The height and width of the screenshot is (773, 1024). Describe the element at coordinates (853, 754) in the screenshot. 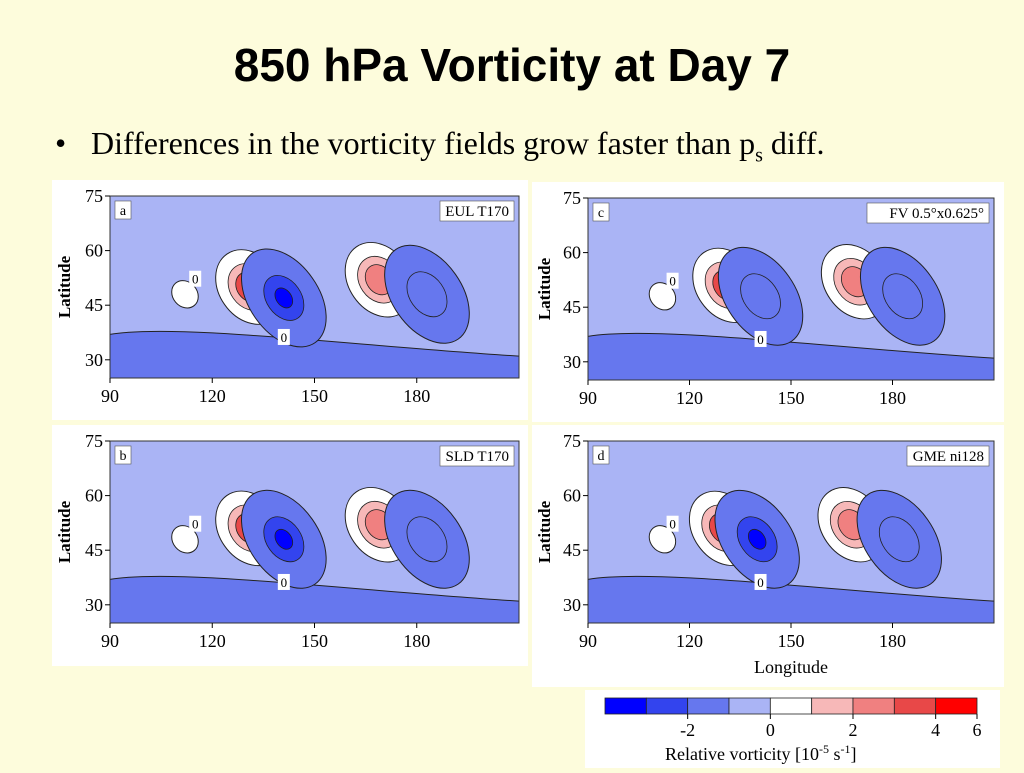

I see `colorbar-label-part: ]` at that location.